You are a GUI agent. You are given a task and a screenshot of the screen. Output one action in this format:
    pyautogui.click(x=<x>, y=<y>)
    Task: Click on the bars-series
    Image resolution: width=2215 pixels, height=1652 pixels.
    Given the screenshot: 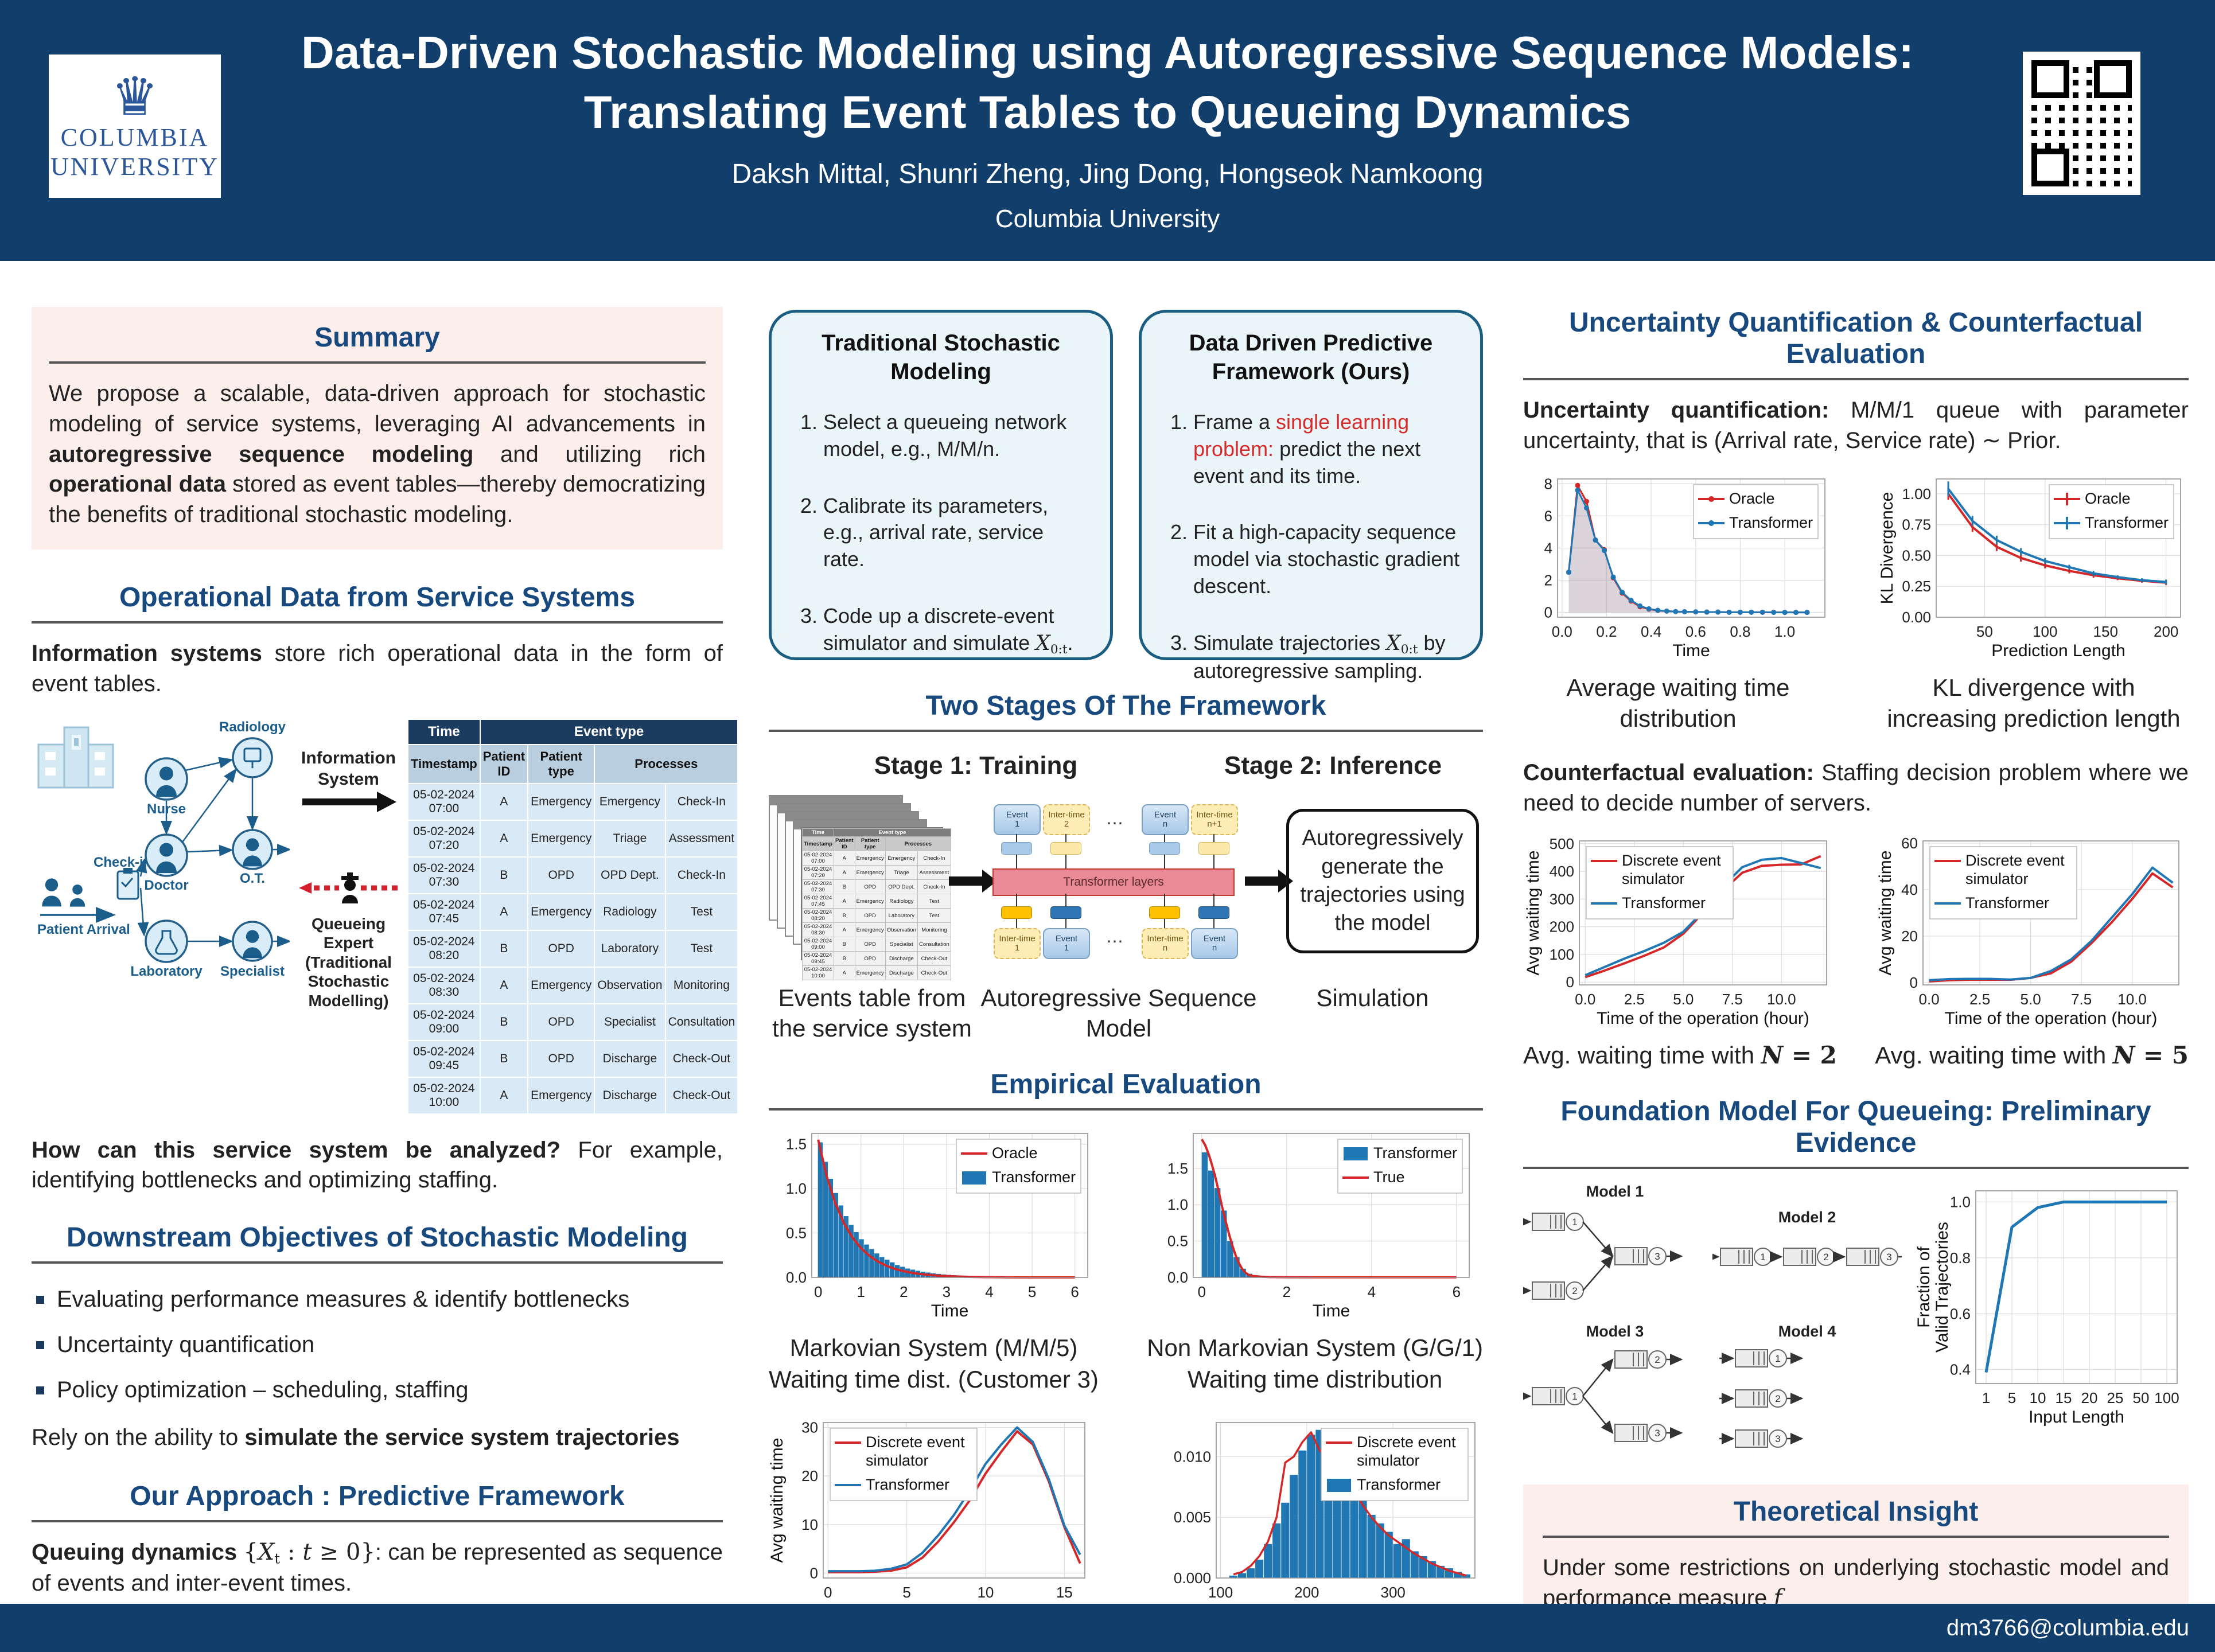 What is the action you would take?
    pyautogui.click(x=895, y=1209)
    